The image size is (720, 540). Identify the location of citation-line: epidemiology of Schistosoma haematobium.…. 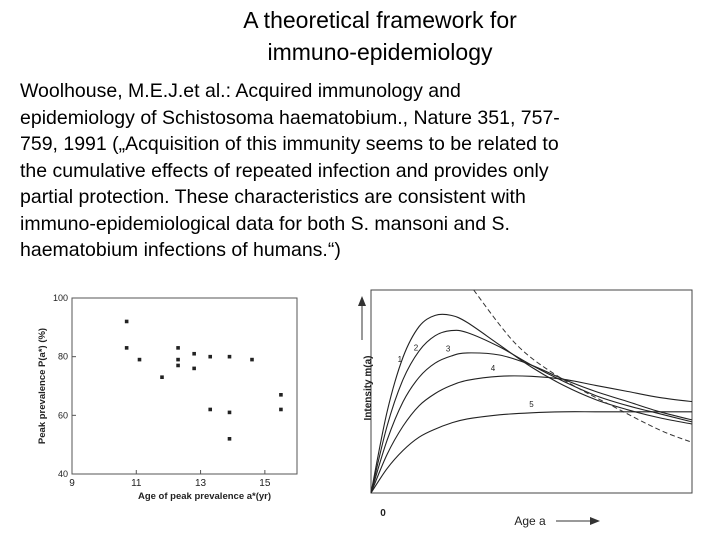
(290, 117).